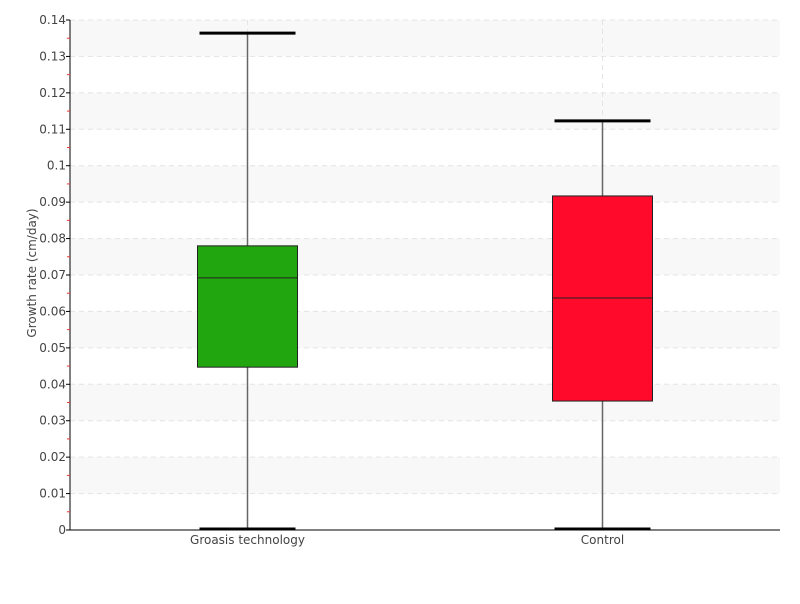 The height and width of the screenshot is (604, 800). Describe the element at coordinates (52, 202) in the screenshot. I see `y-tick-label: 0.09` at that location.